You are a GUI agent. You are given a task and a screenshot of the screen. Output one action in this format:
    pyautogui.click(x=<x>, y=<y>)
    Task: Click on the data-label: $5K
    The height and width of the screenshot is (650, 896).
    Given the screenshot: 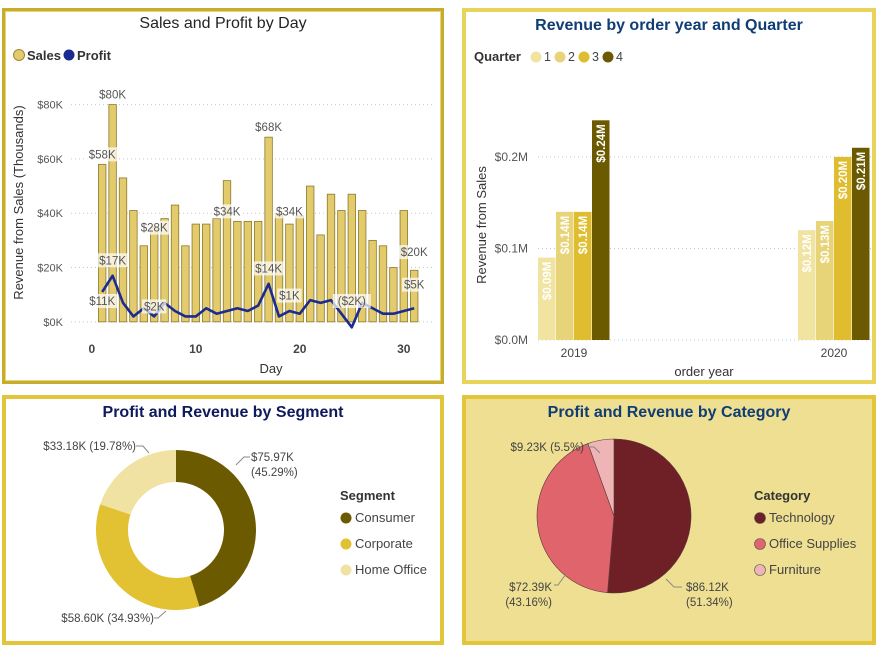 What is the action you would take?
    pyautogui.click(x=414, y=286)
    